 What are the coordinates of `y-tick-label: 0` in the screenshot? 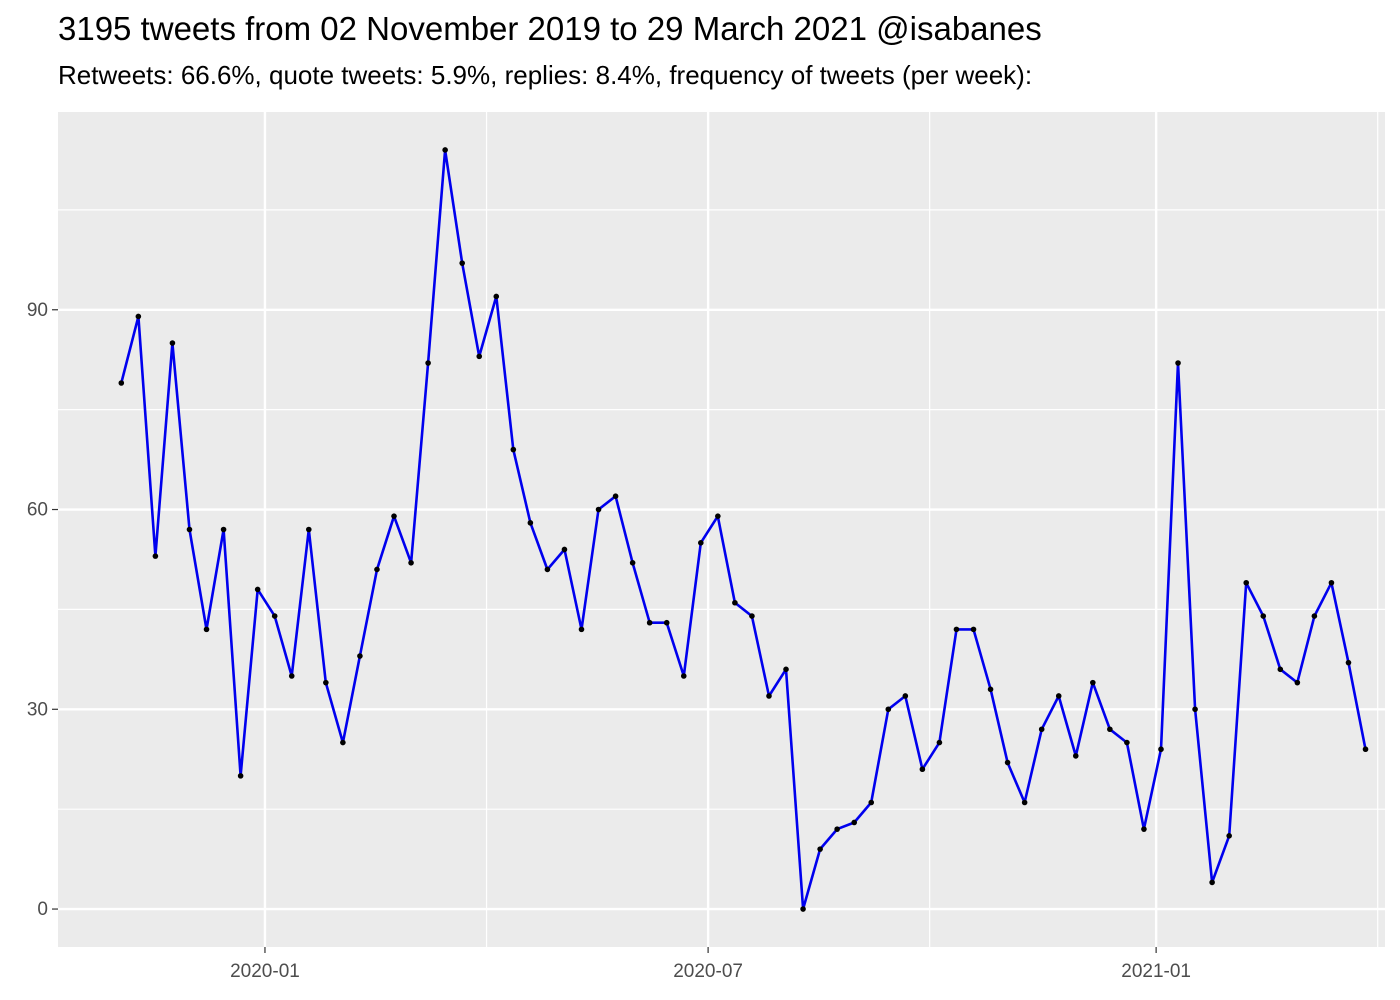 It's located at (42, 909).